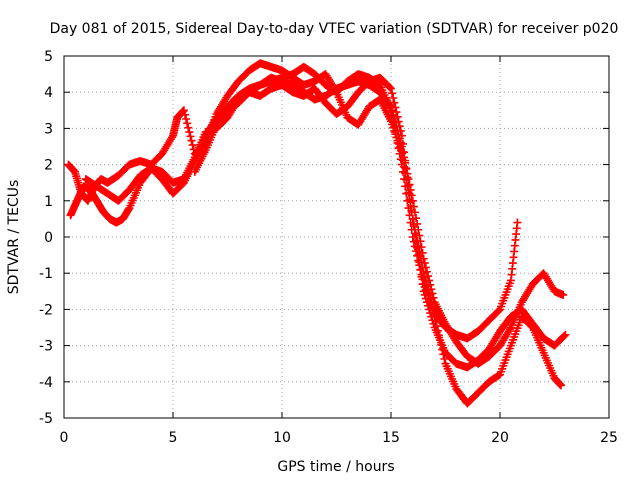 This screenshot has height=480, width=640. What do you see at coordinates (48, 166) in the screenshot?
I see `y-tick-label: 2` at bounding box center [48, 166].